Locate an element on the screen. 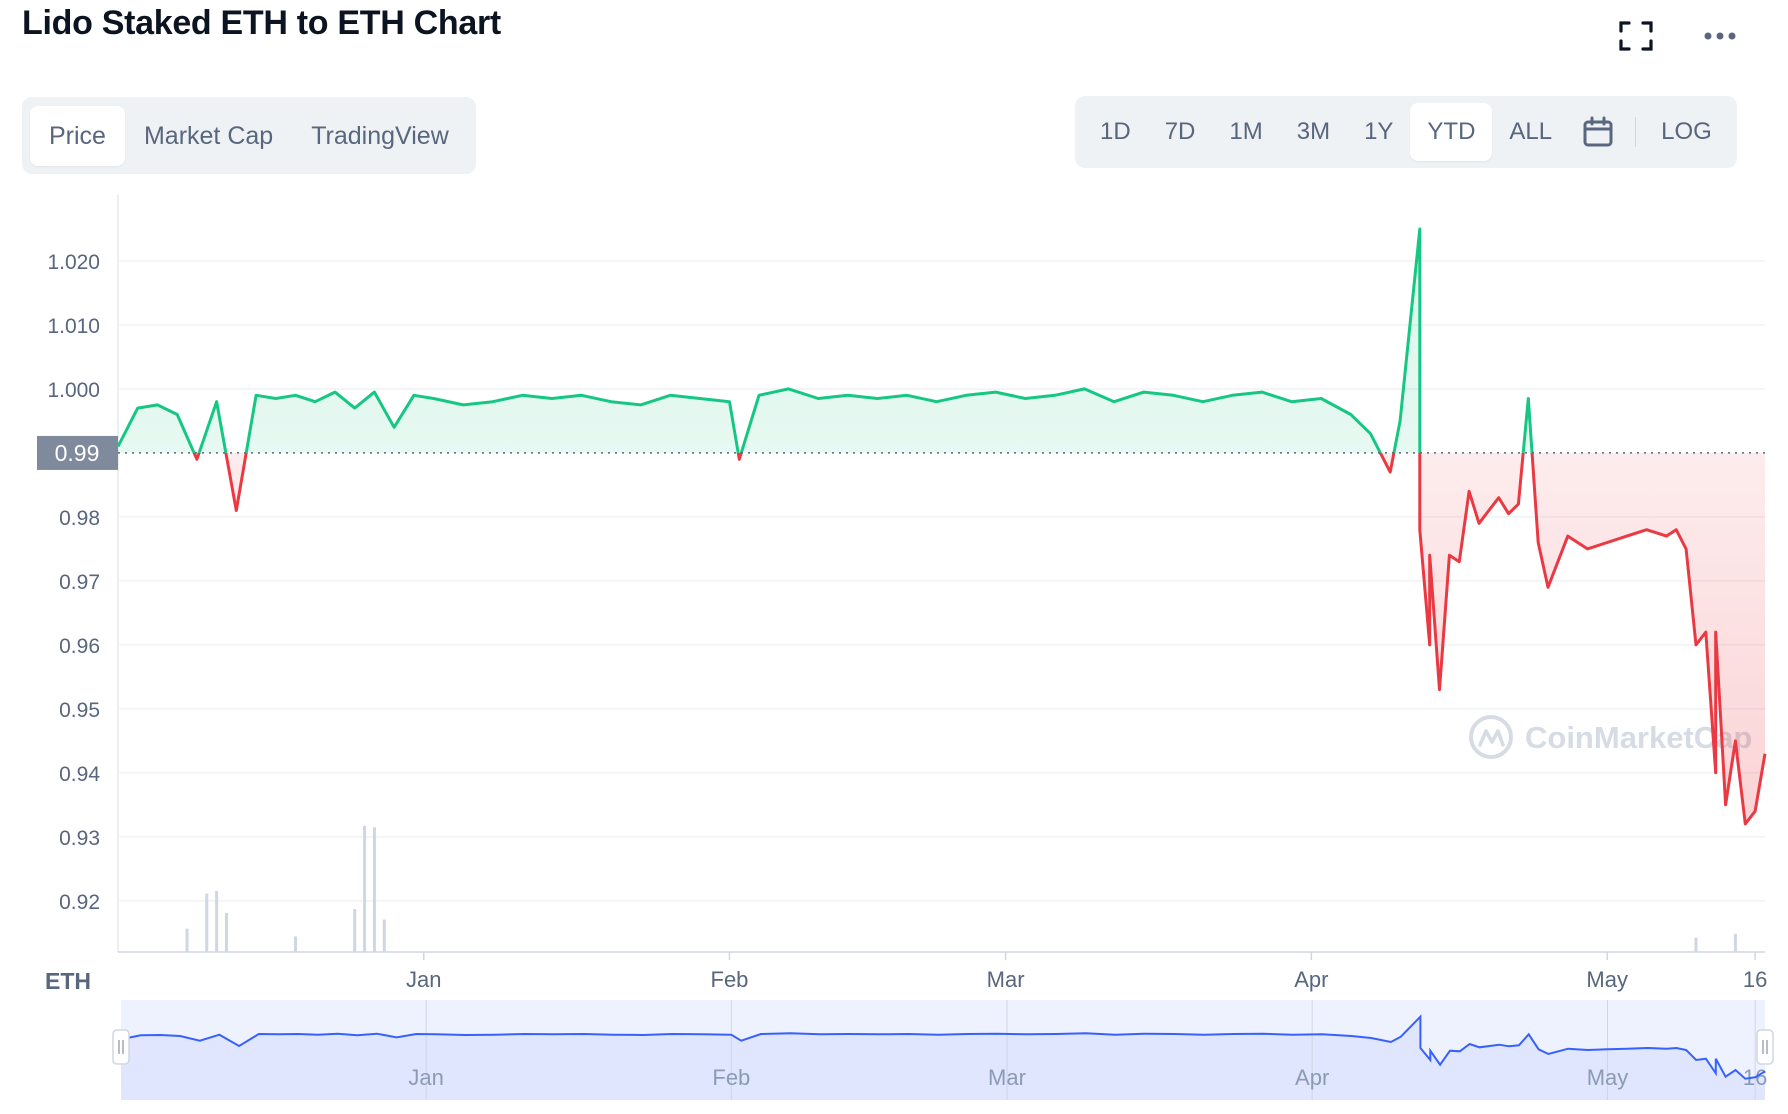 The image size is (1788, 1114). fullscreen-icon is located at coordinates (1636, 36).